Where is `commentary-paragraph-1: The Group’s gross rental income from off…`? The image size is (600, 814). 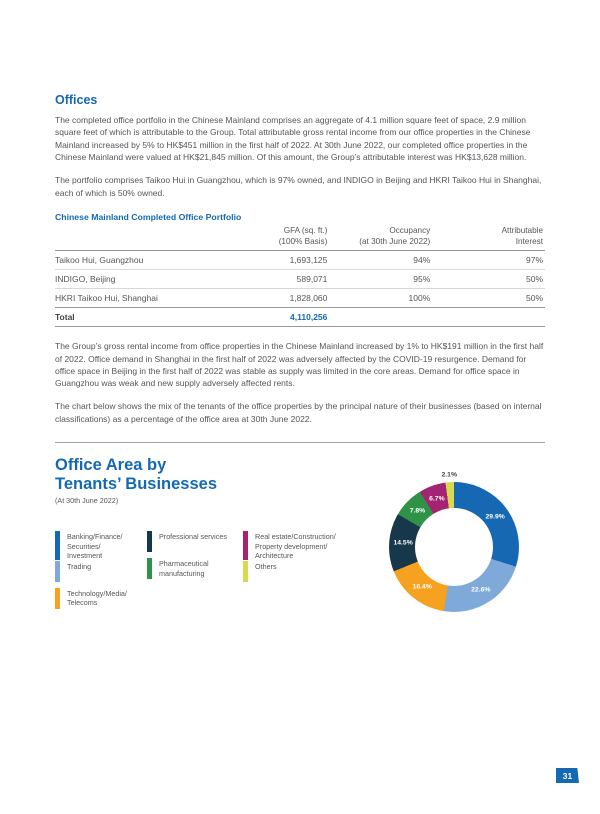
commentary-paragraph-1: The Group’s gross rental income from off… is located at coordinates (299, 365).